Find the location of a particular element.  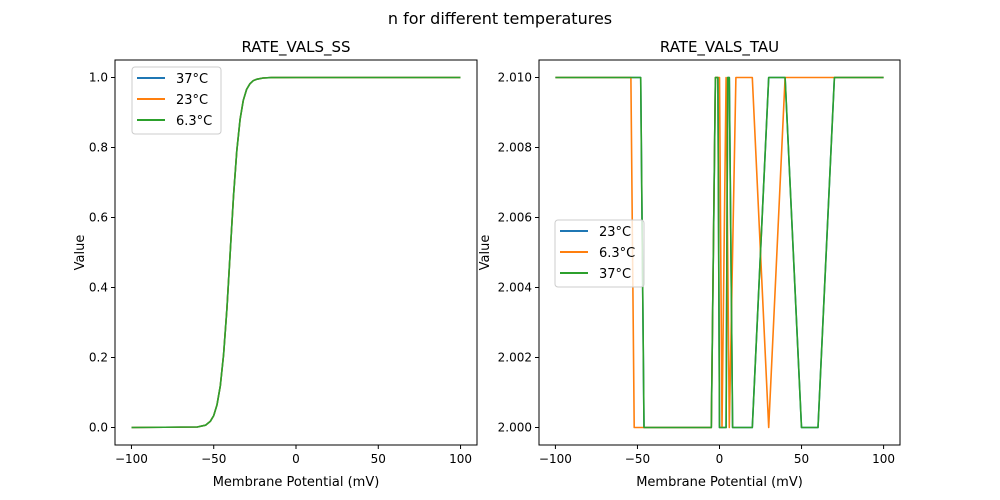

y-tick-label: 0.4 is located at coordinates (98, 288).